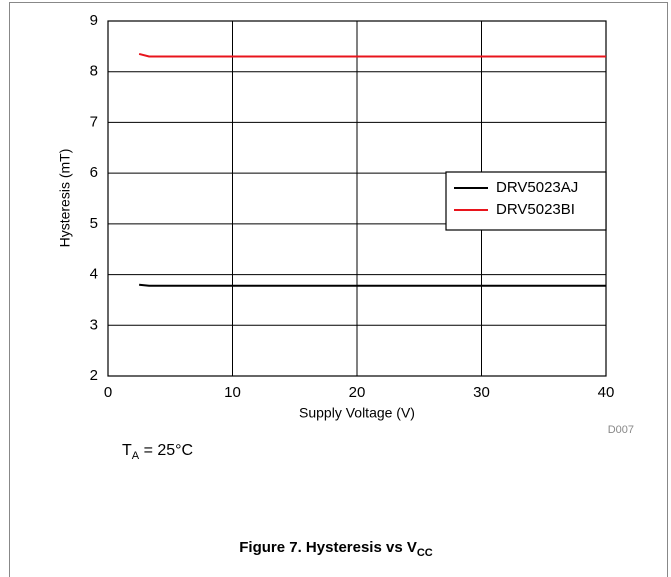 This screenshot has width=671, height=577. I want to click on x-tick-label: 20, so click(357, 392).